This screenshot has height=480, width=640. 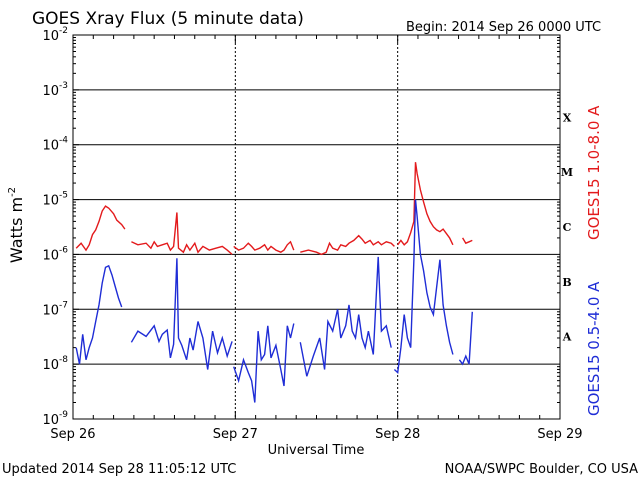 I want to click on short-channel-label: GOES15 0.5-4.0 A, so click(x=594, y=348).